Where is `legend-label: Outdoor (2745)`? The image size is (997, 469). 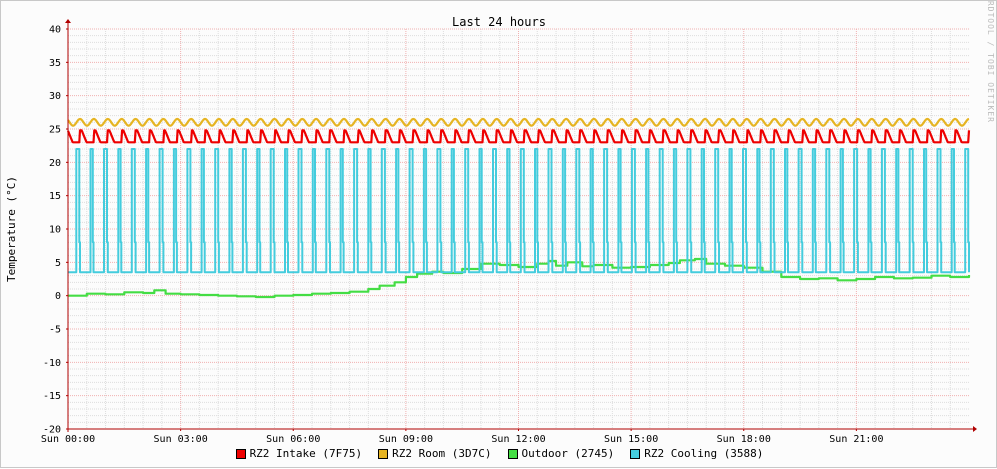
legend-label: Outdoor (2745) is located at coordinates (568, 453).